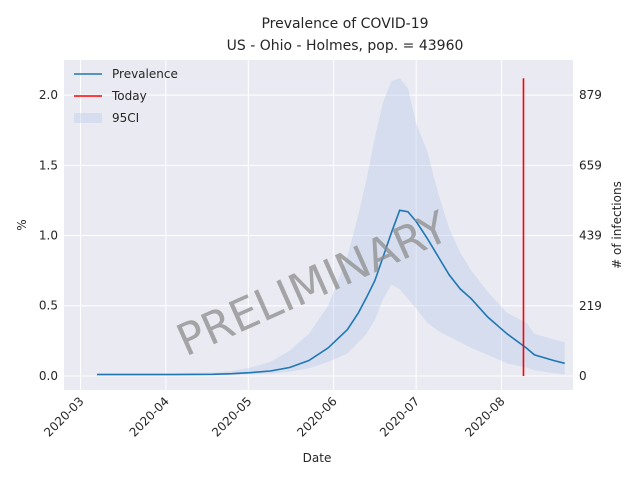  What do you see at coordinates (125, 118) in the screenshot?
I see `legend-entry-label: 95CI` at bounding box center [125, 118].